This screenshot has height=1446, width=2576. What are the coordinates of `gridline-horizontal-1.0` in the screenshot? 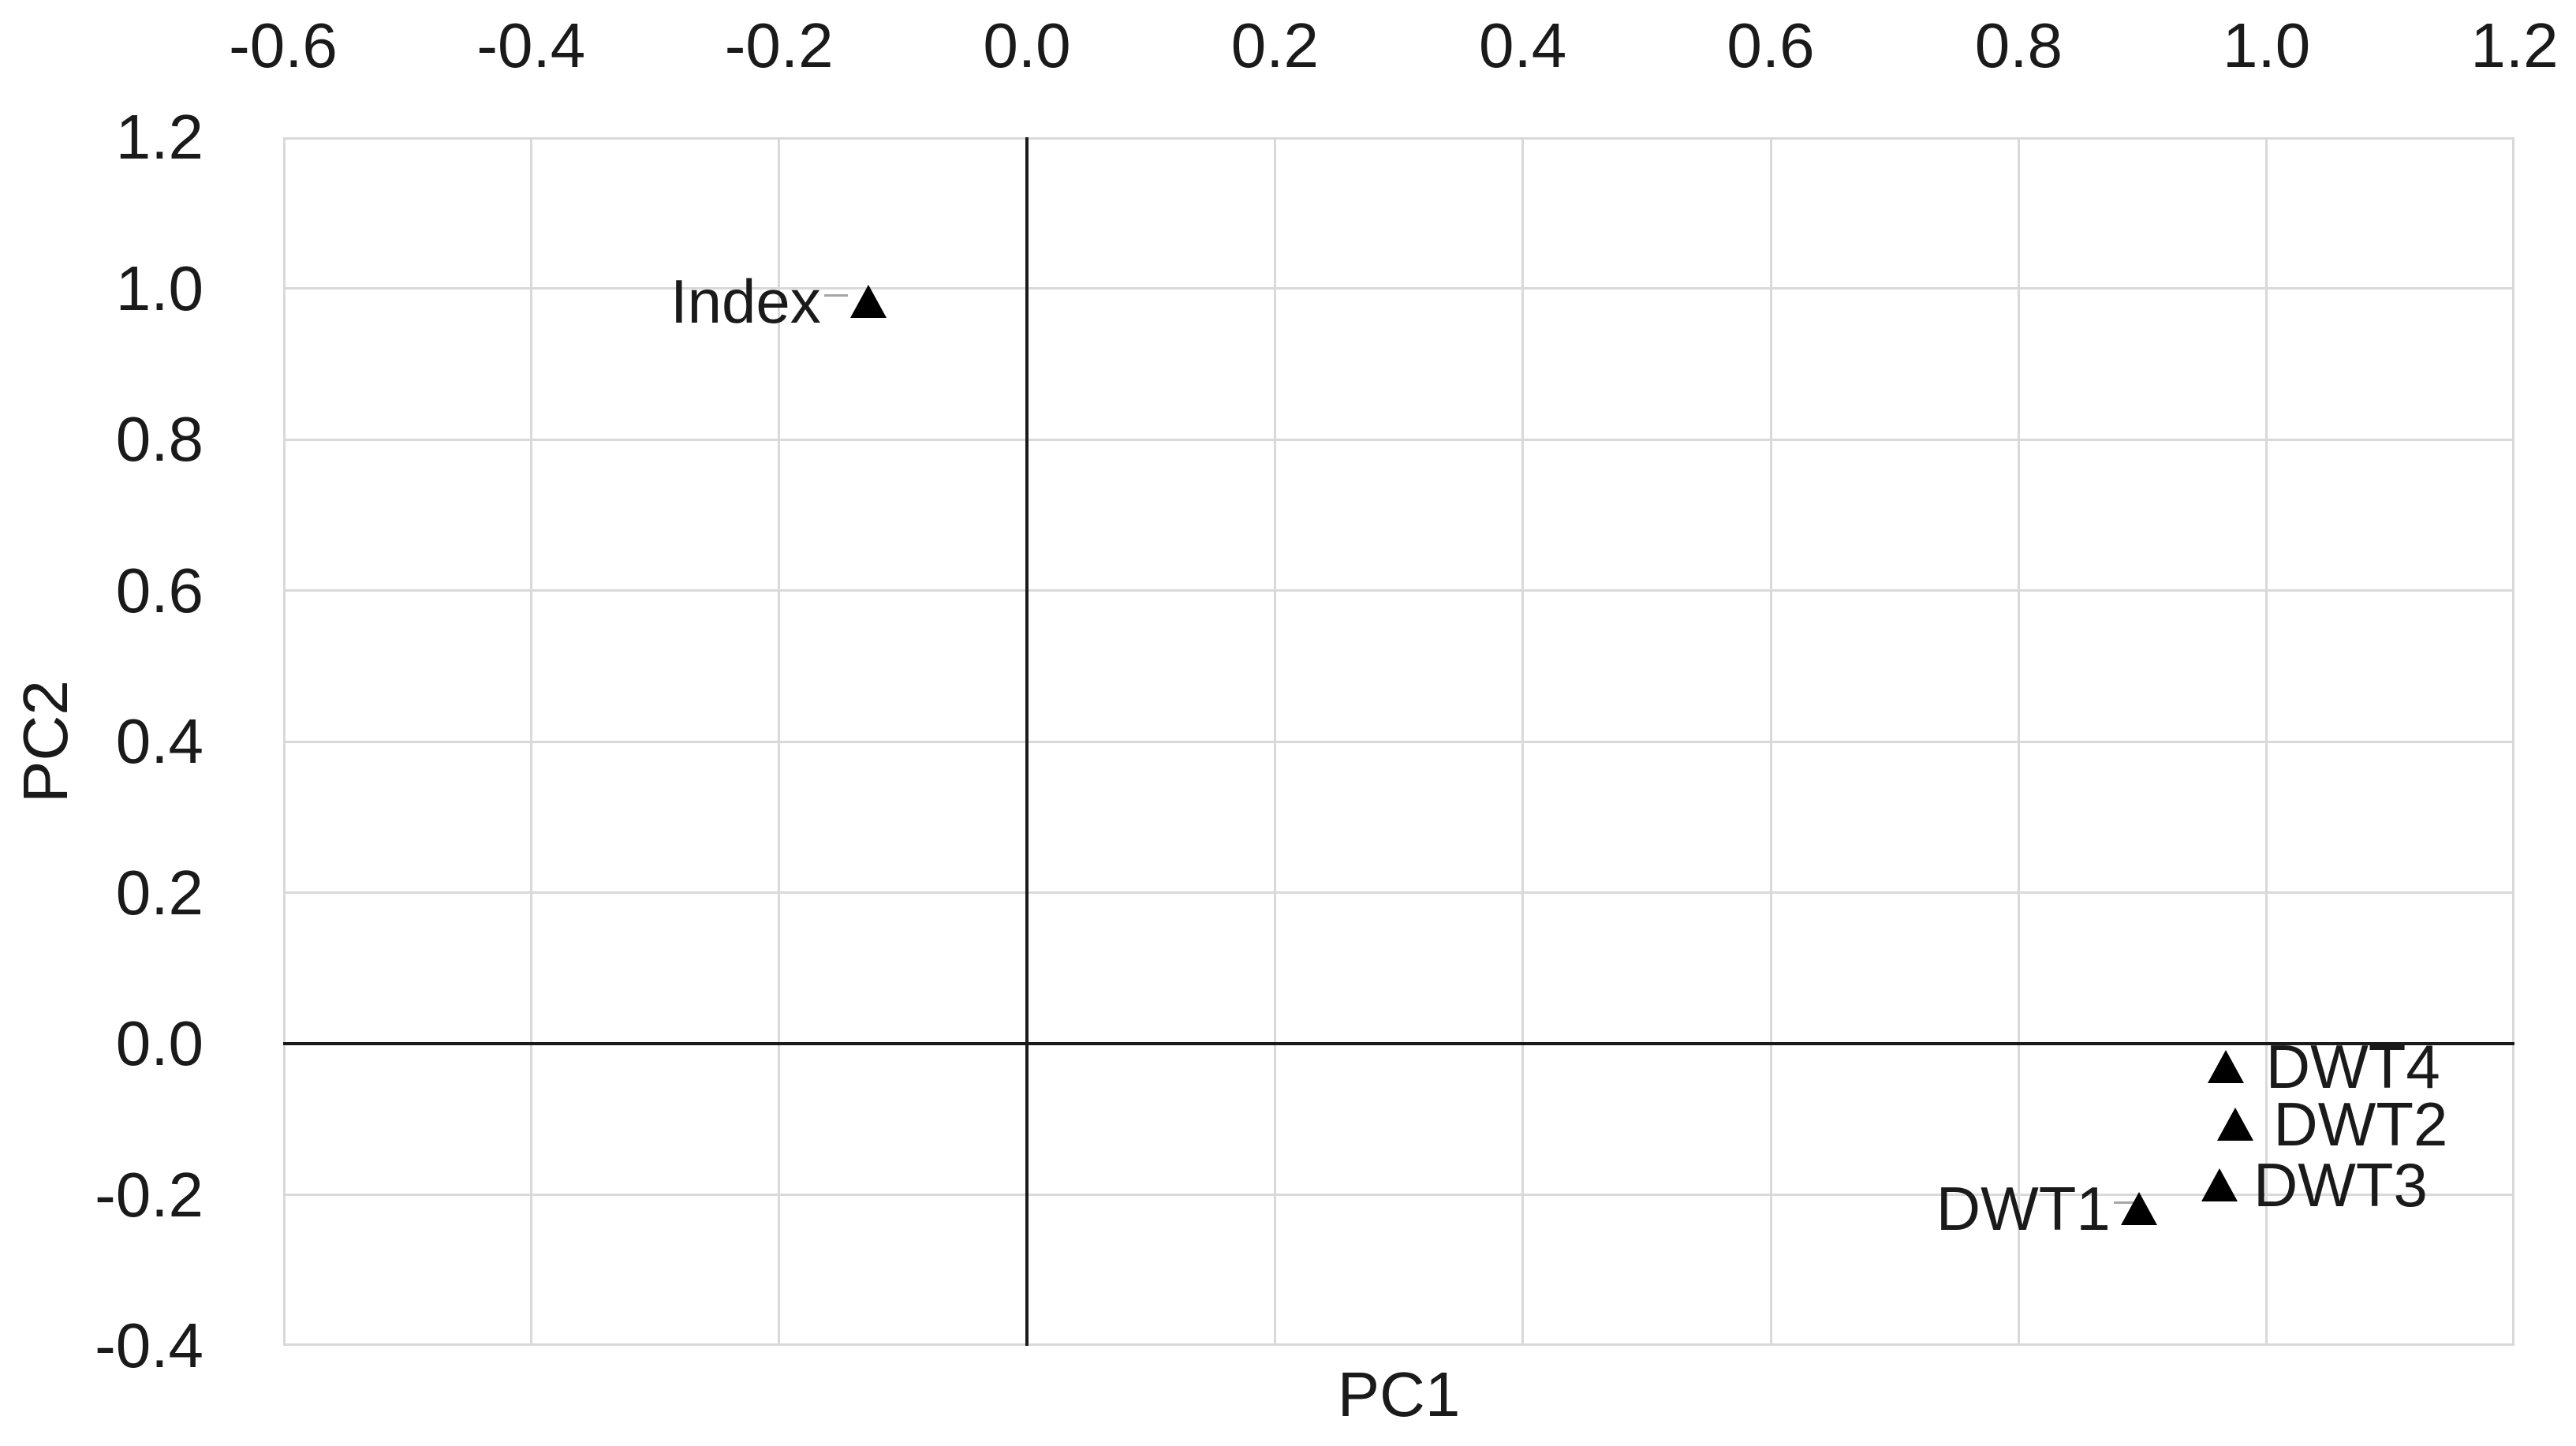 It's located at (1398, 288).